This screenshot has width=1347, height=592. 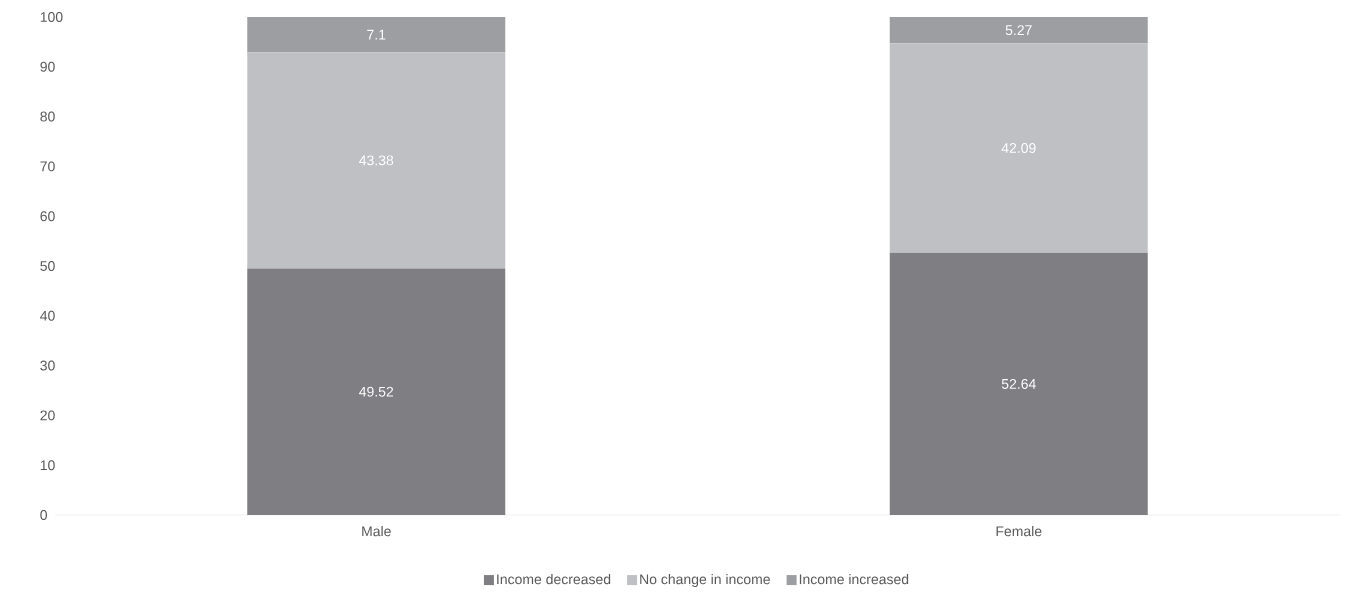 I want to click on x-tick-label: Female, so click(x=1019, y=531).